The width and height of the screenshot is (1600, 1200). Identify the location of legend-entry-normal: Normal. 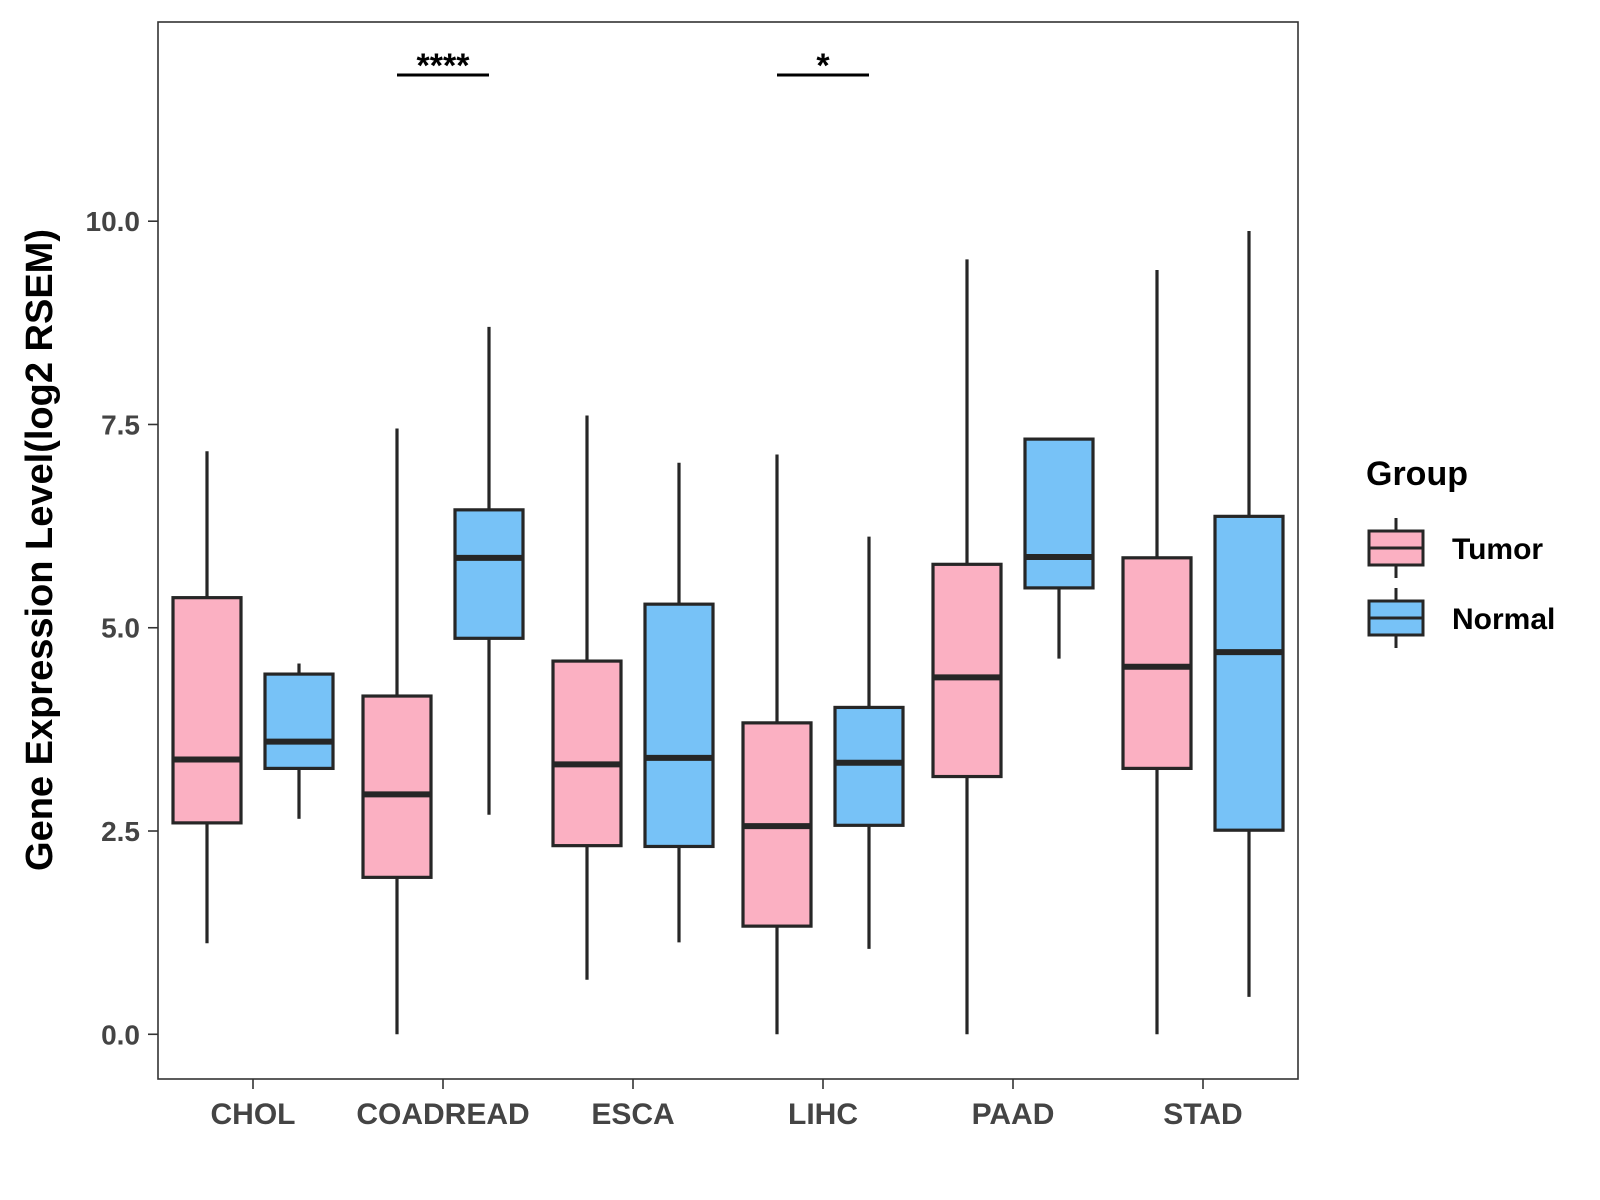
(1461, 618).